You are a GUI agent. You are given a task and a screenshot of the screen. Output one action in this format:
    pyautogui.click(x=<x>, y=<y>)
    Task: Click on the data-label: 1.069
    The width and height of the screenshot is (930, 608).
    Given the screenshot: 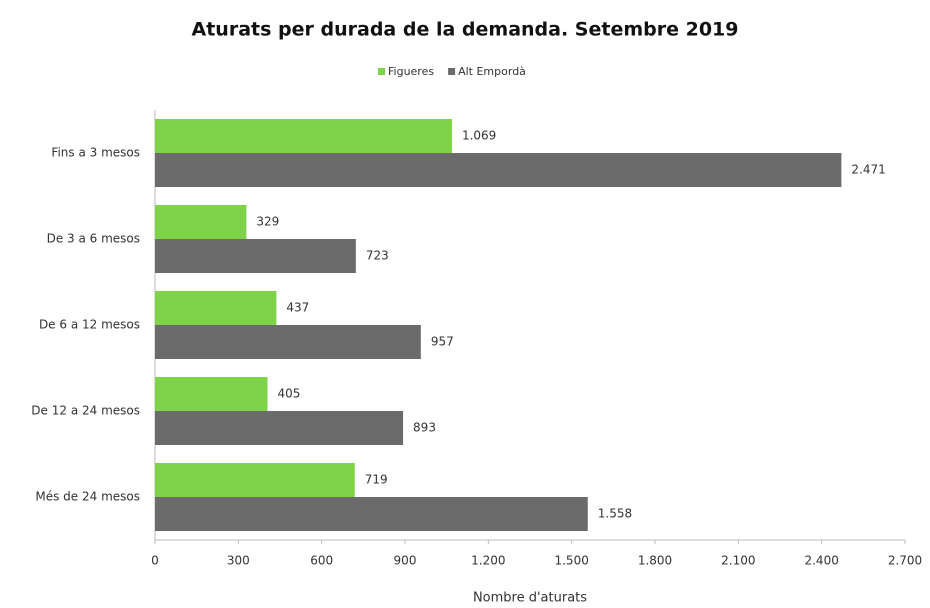 What is the action you would take?
    pyautogui.click(x=479, y=136)
    